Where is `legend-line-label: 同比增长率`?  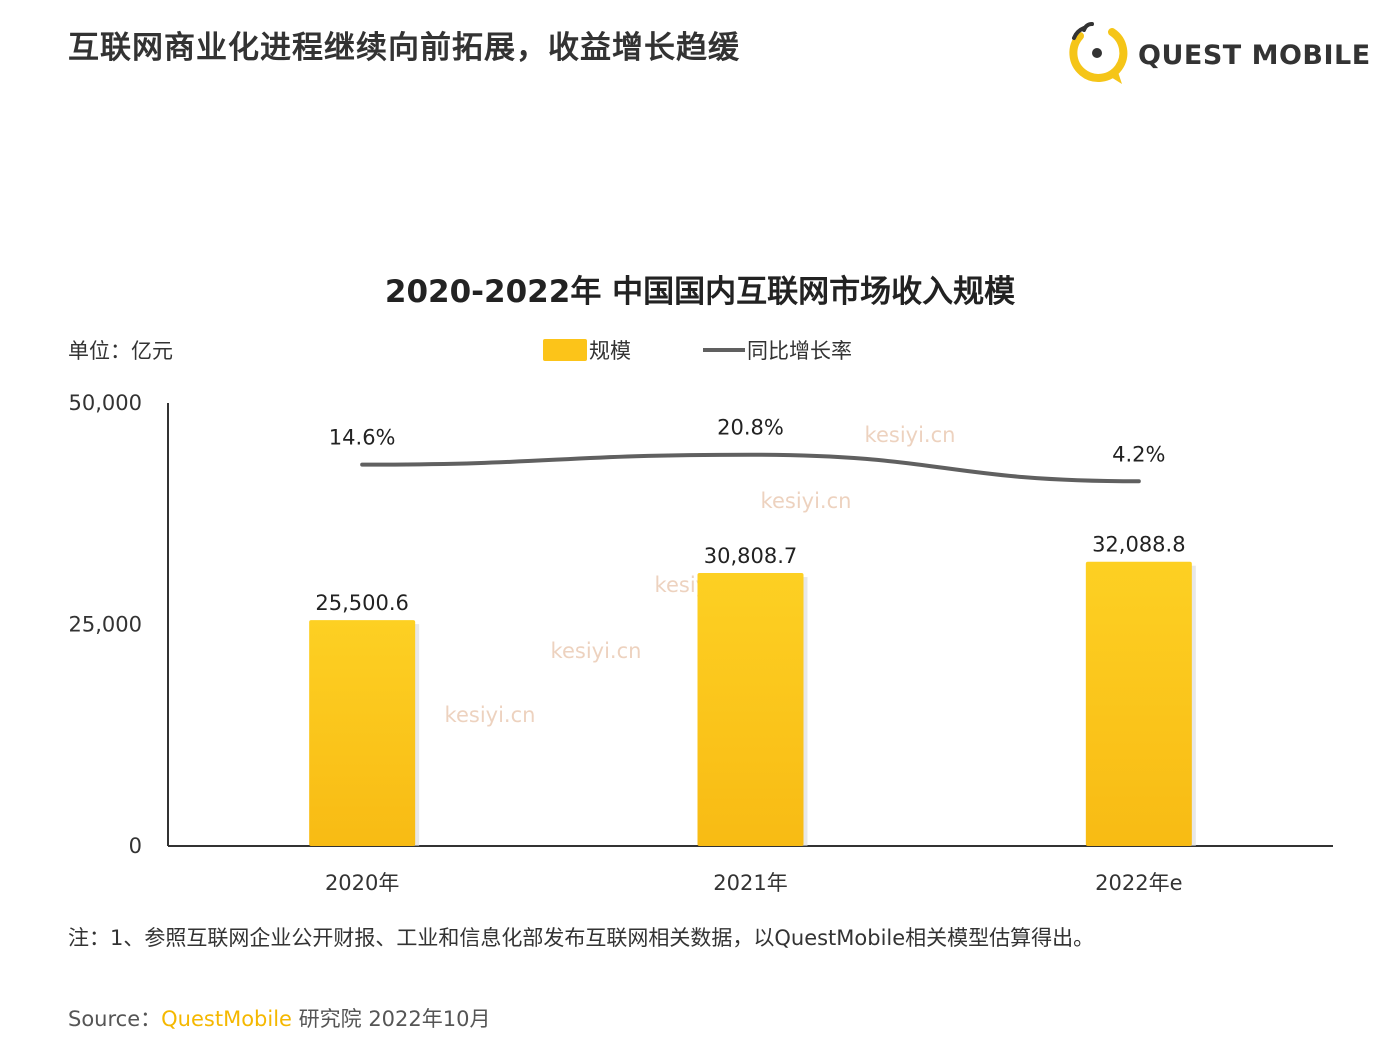
legend-line-label: 同比增长率 is located at coordinates (799, 351).